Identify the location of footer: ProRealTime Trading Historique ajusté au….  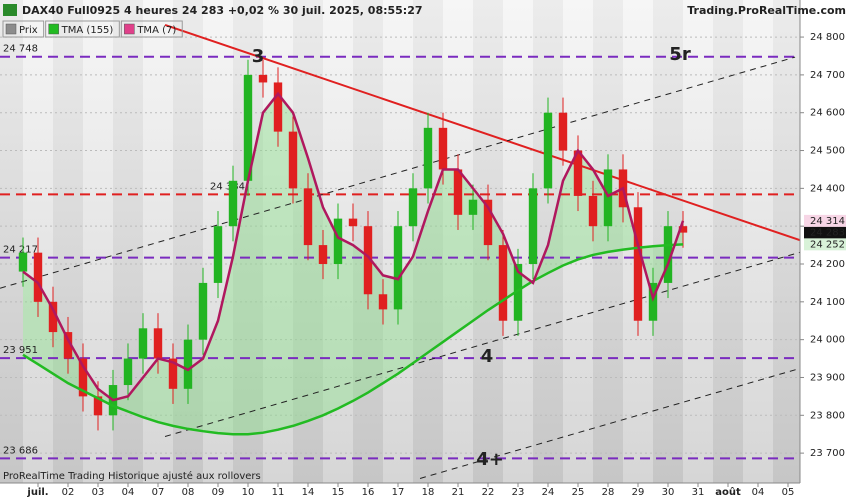
(132, 476).